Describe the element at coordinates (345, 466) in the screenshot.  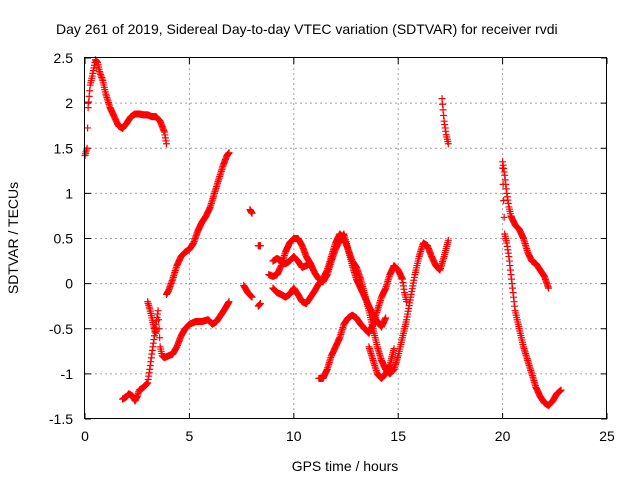
I see `x-axis-title: GPS time / hours` at that location.